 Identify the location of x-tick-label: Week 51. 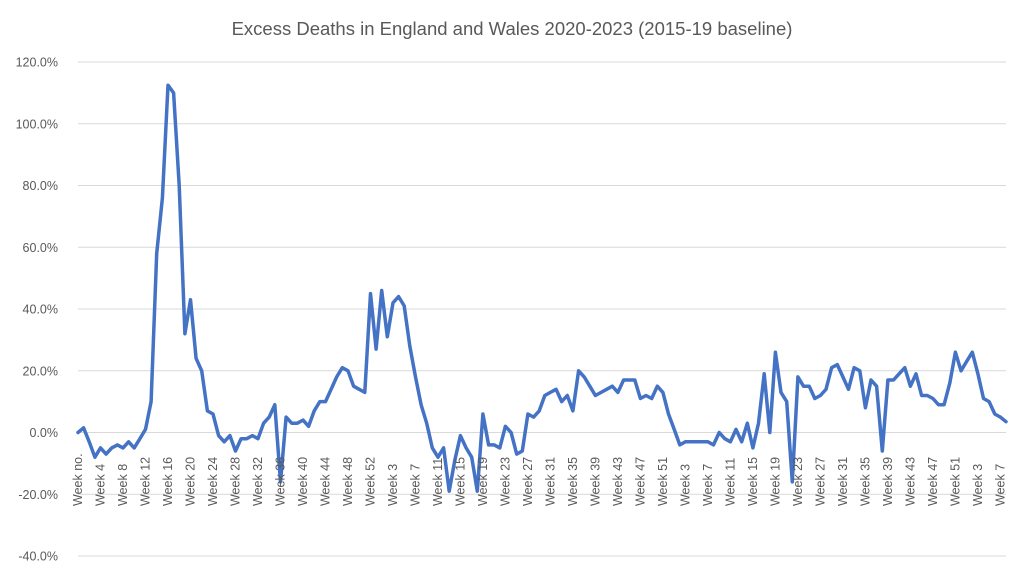
(663, 481).